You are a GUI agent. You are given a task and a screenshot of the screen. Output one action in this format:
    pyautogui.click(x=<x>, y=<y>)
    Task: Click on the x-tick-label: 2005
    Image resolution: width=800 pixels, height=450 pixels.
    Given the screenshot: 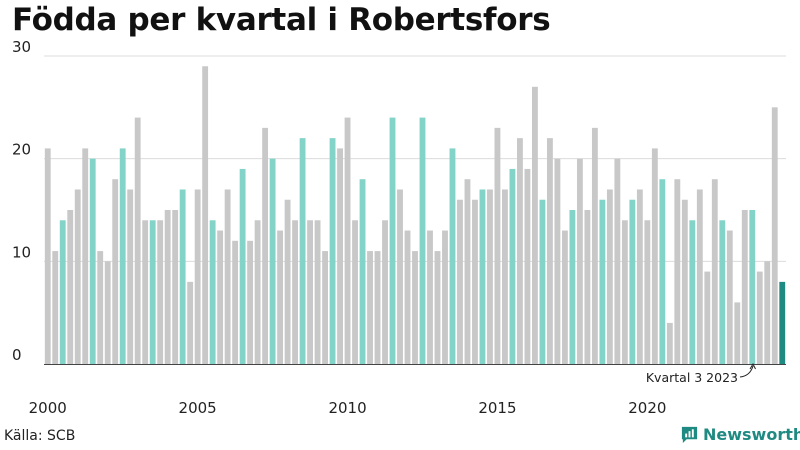 What is the action you would take?
    pyautogui.click(x=198, y=408)
    